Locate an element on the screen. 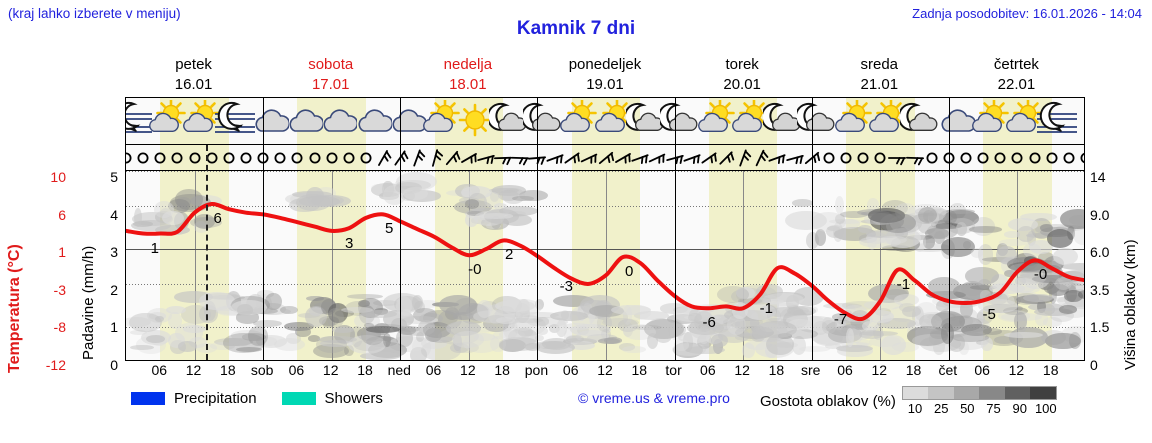  copyright-link: © vreme.us & vreme.pro is located at coordinates (654, 398).